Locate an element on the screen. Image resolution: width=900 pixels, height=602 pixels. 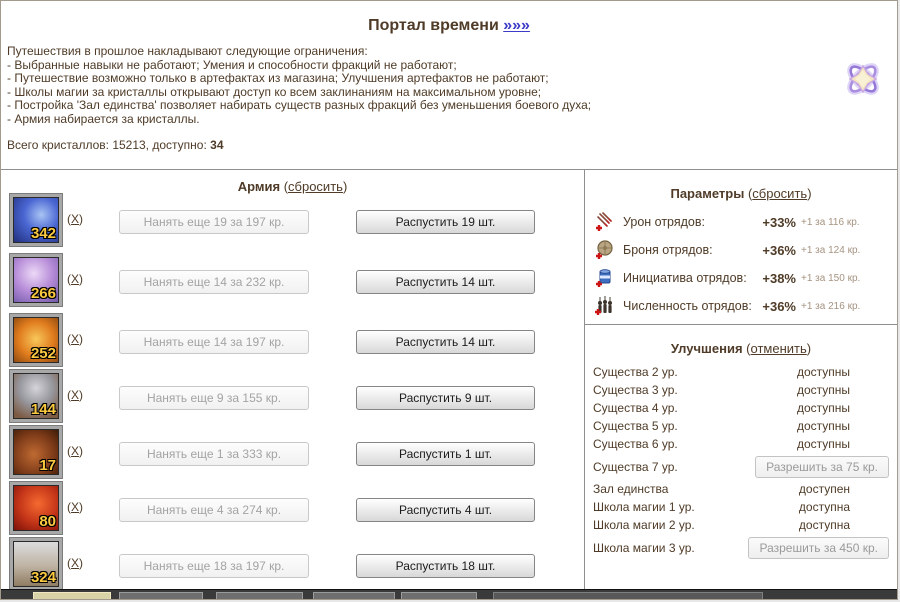
hire-button: Нанять еще 14 за 197 кр. is located at coordinates (214, 342).